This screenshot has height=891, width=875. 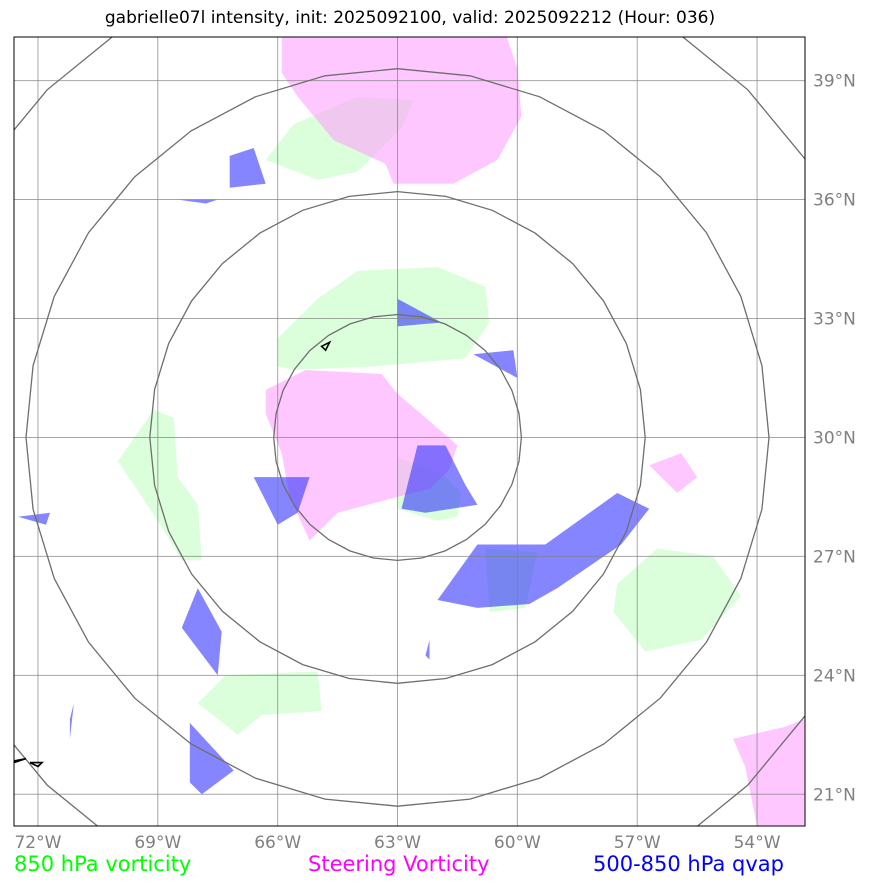 I want to click on latitude-label: 33°N, so click(x=834, y=320).